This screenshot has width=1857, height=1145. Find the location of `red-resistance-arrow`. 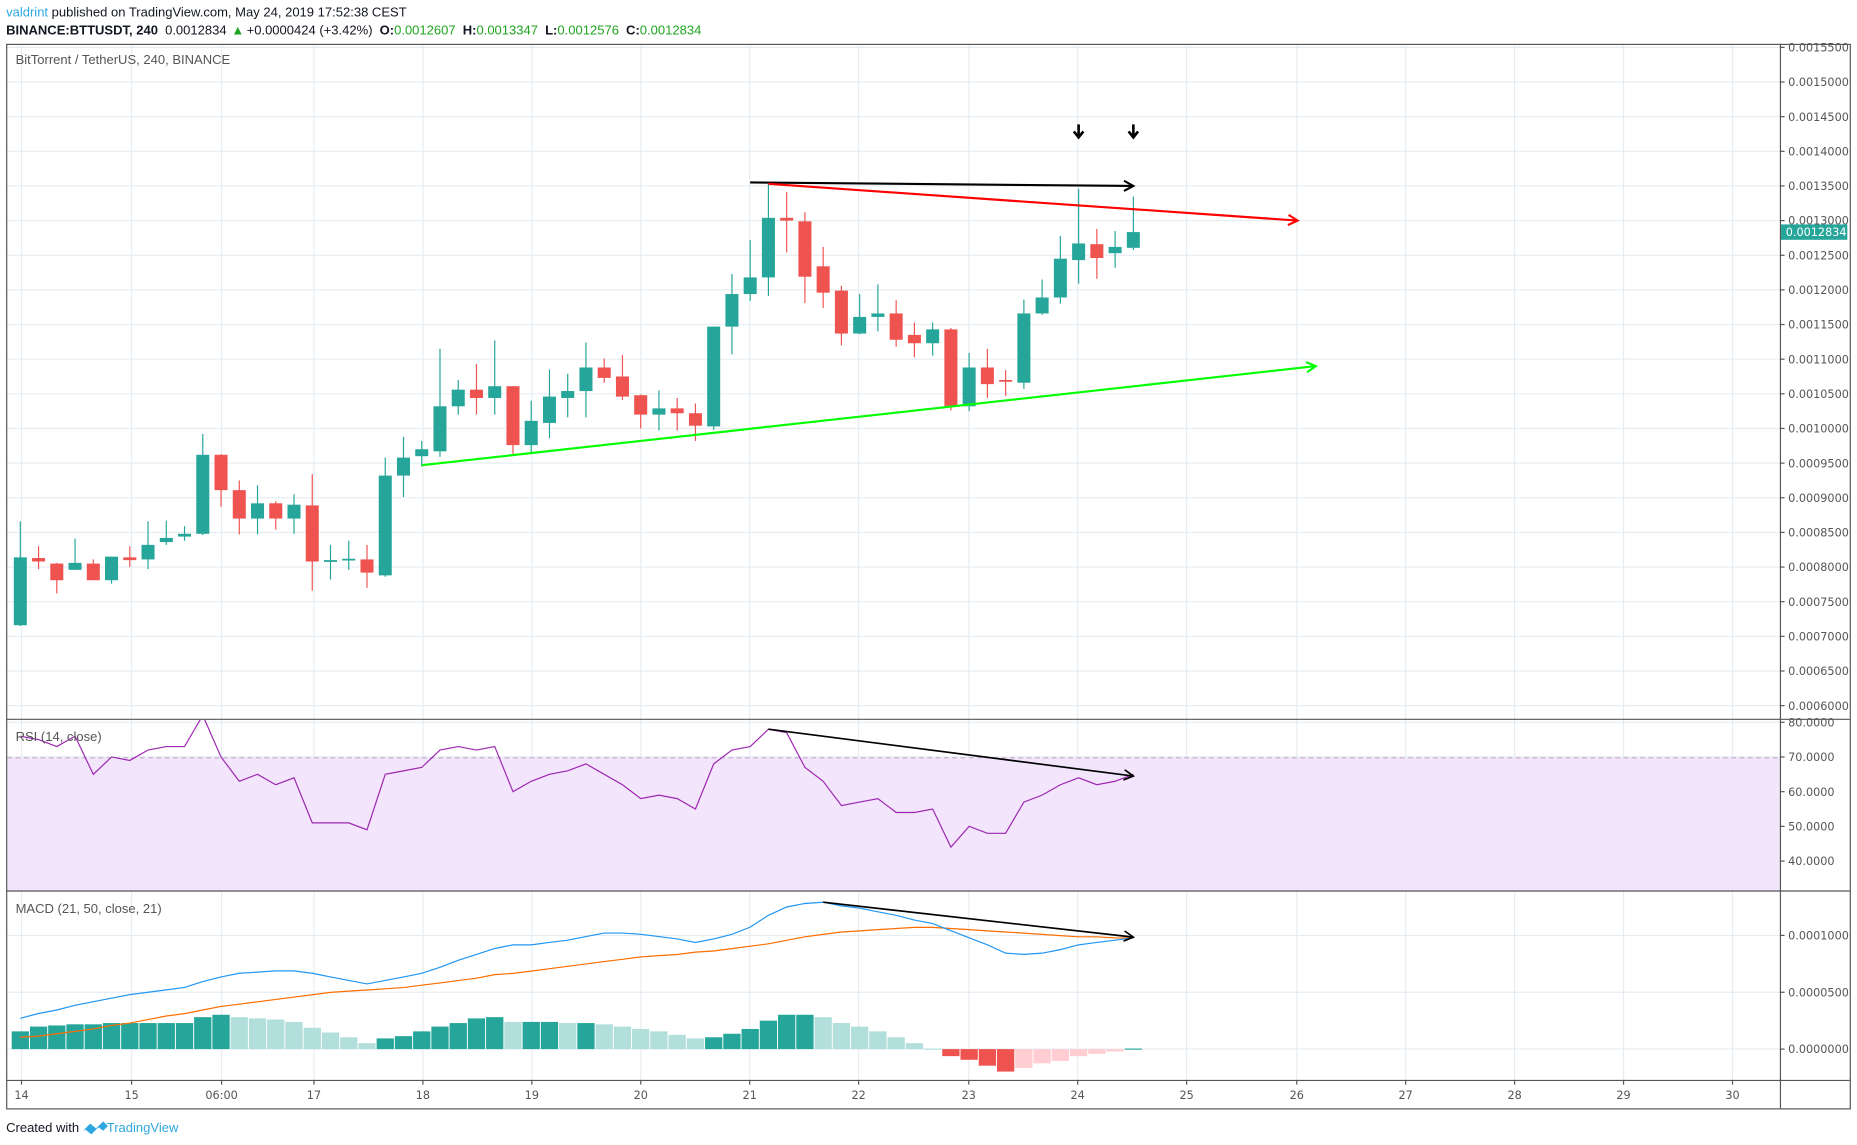

red-resistance-arrow is located at coordinates (1034, 204).